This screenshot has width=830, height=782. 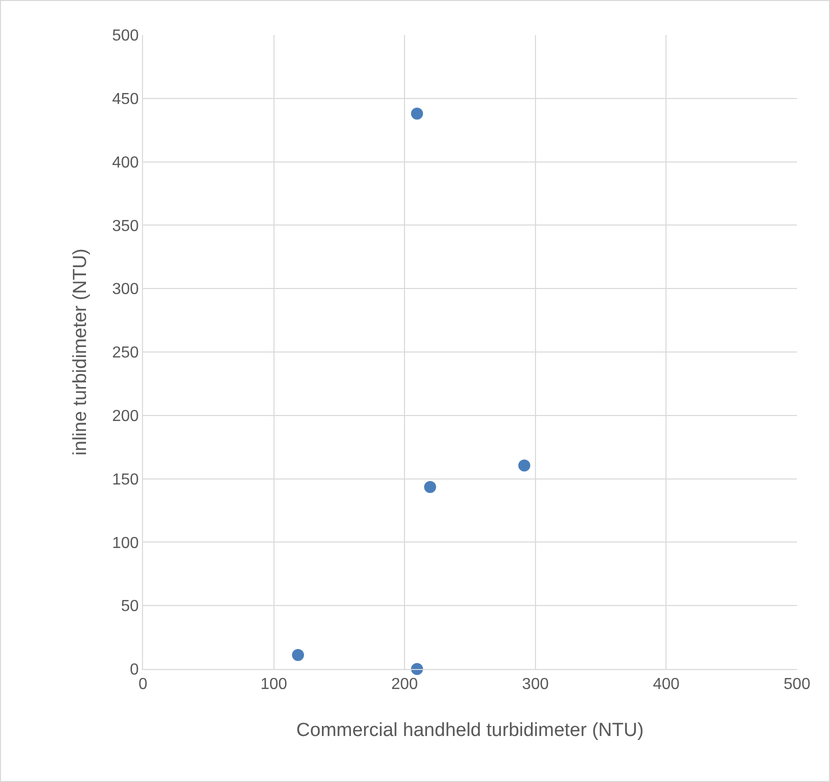 What do you see at coordinates (535, 685) in the screenshot?
I see `x-tick-label: 300` at bounding box center [535, 685].